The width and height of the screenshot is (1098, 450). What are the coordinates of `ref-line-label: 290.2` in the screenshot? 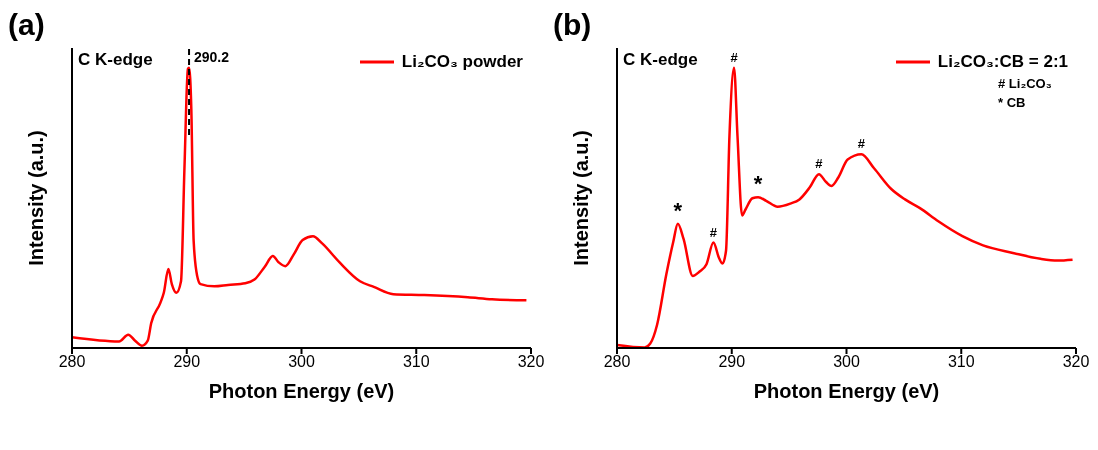 It's located at (212, 56).